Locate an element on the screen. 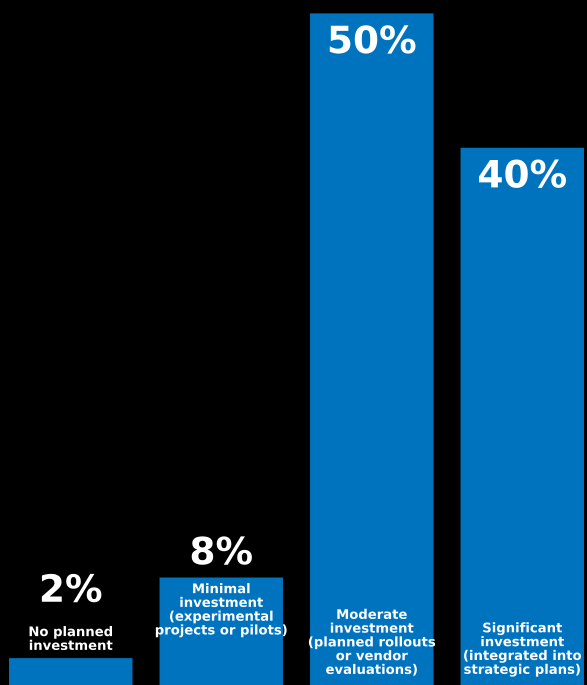 Image resolution: width=587 pixels, height=685 pixels. data-label: 8% is located at coordinates (222, 550).